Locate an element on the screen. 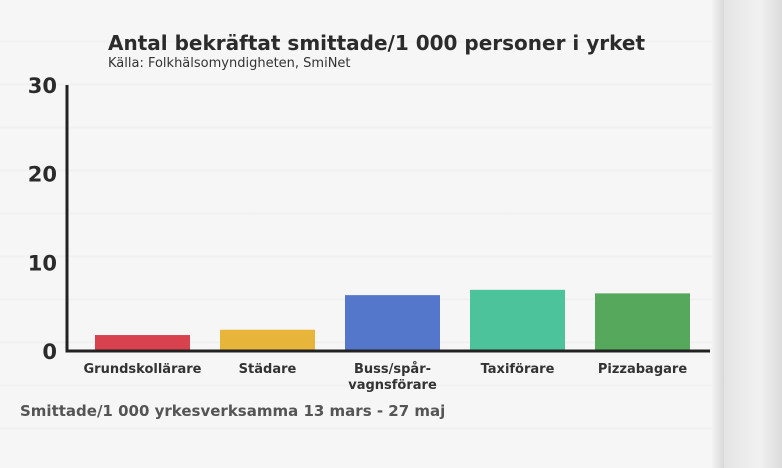 Image resolution: width=782 pixels, height=468 pixels. y-tick-label: 20 is located at coordinates (42, 175).